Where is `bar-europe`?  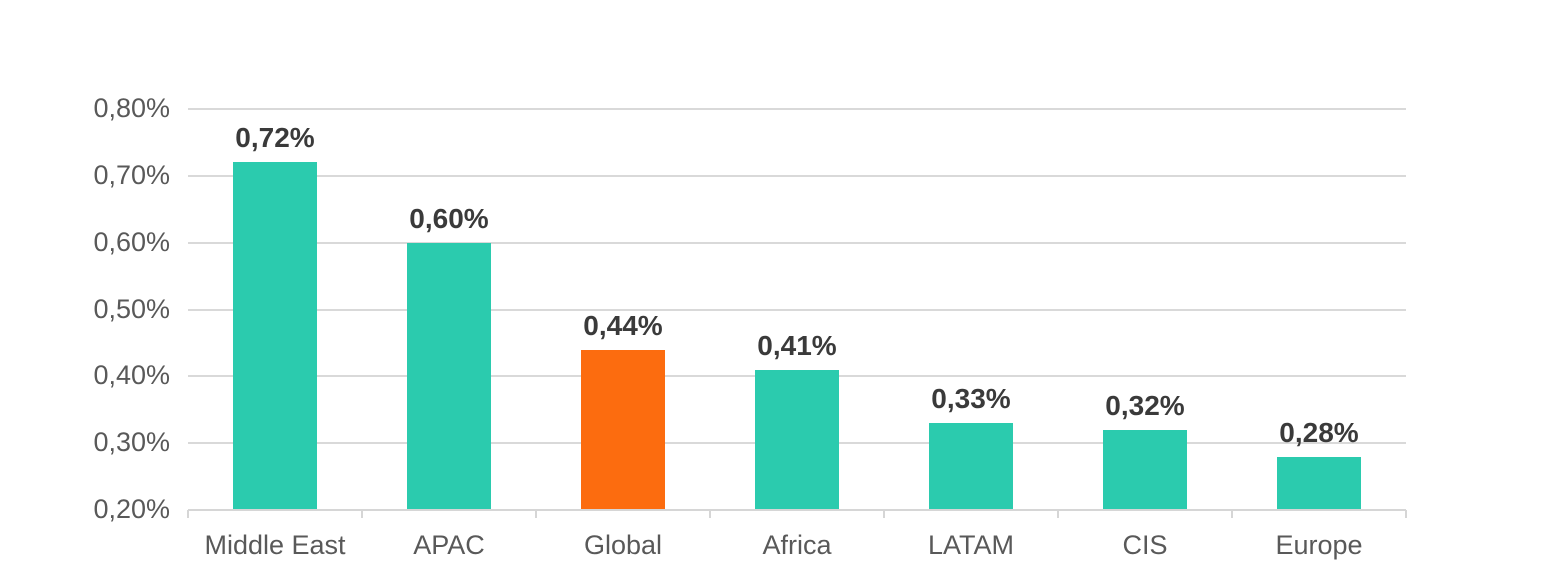 bar-europe is located at coordinates (1319, 483).